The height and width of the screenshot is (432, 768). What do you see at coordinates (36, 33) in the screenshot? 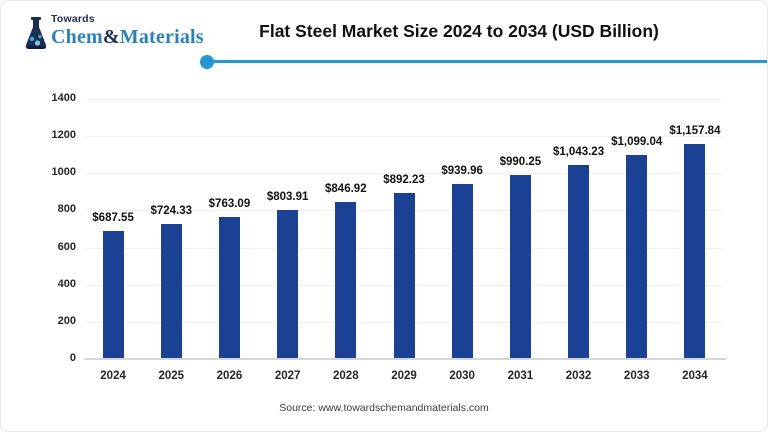
I see `flask-icon` at bounding box center [36, 33].